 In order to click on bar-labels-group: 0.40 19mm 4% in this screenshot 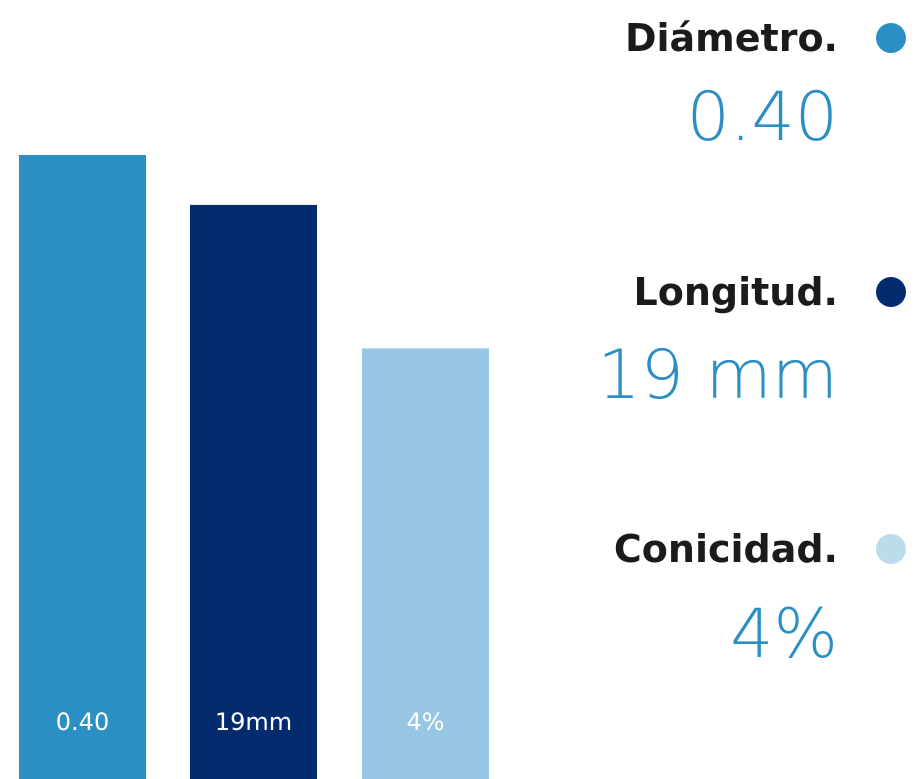, I will do `click(250, 722)`.